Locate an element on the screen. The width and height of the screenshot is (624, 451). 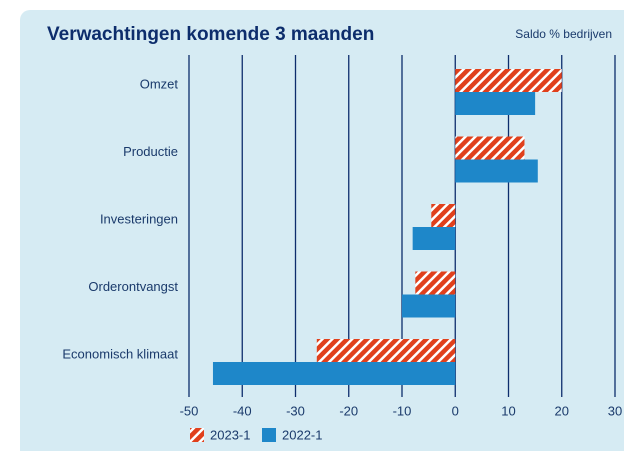
y-tick-label: Productie is located at coordinates (150, 151).